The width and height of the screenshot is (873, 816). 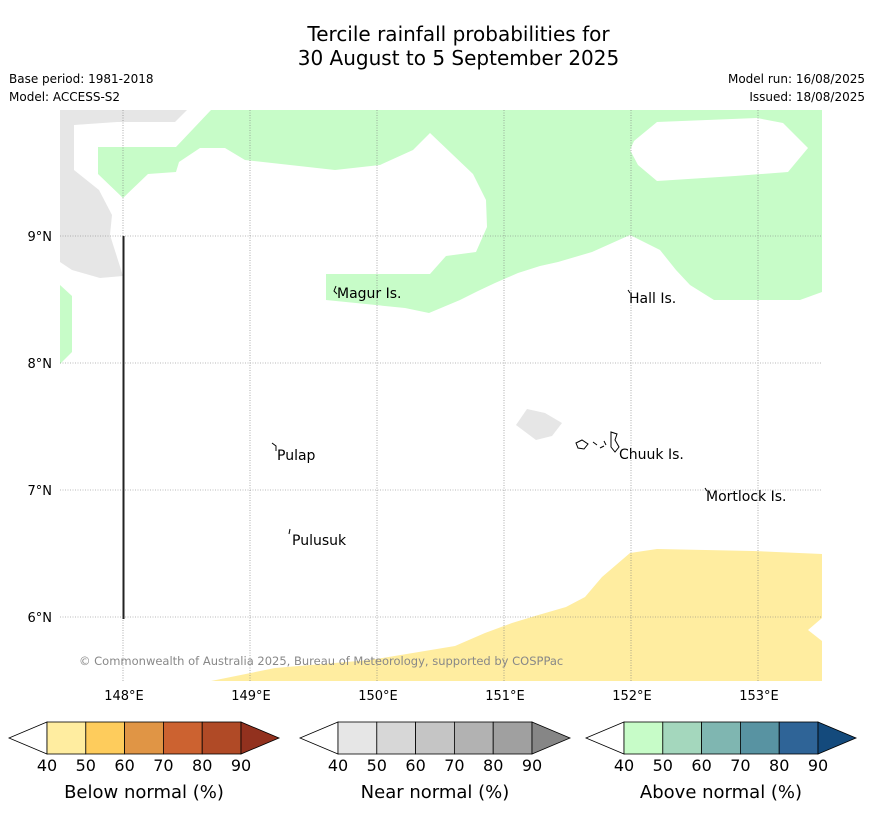 I want to click on place-label: Mortlock Is., so click(x=746, y=497).